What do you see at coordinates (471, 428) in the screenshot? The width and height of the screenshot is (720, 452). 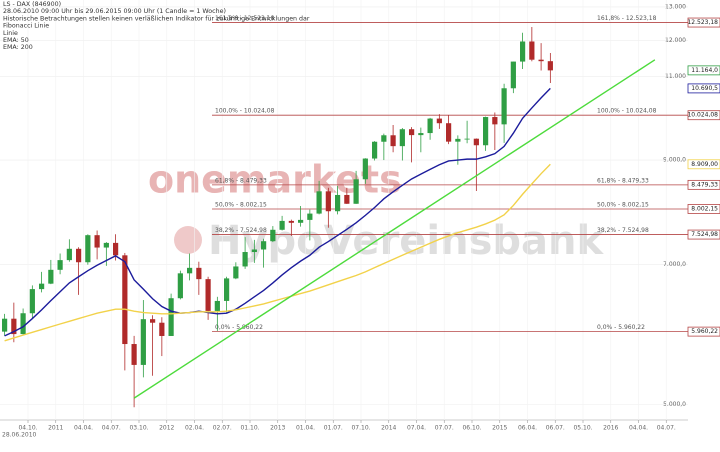 I see `x-tick-label: 06.10.` at bounding box center [471, 428].